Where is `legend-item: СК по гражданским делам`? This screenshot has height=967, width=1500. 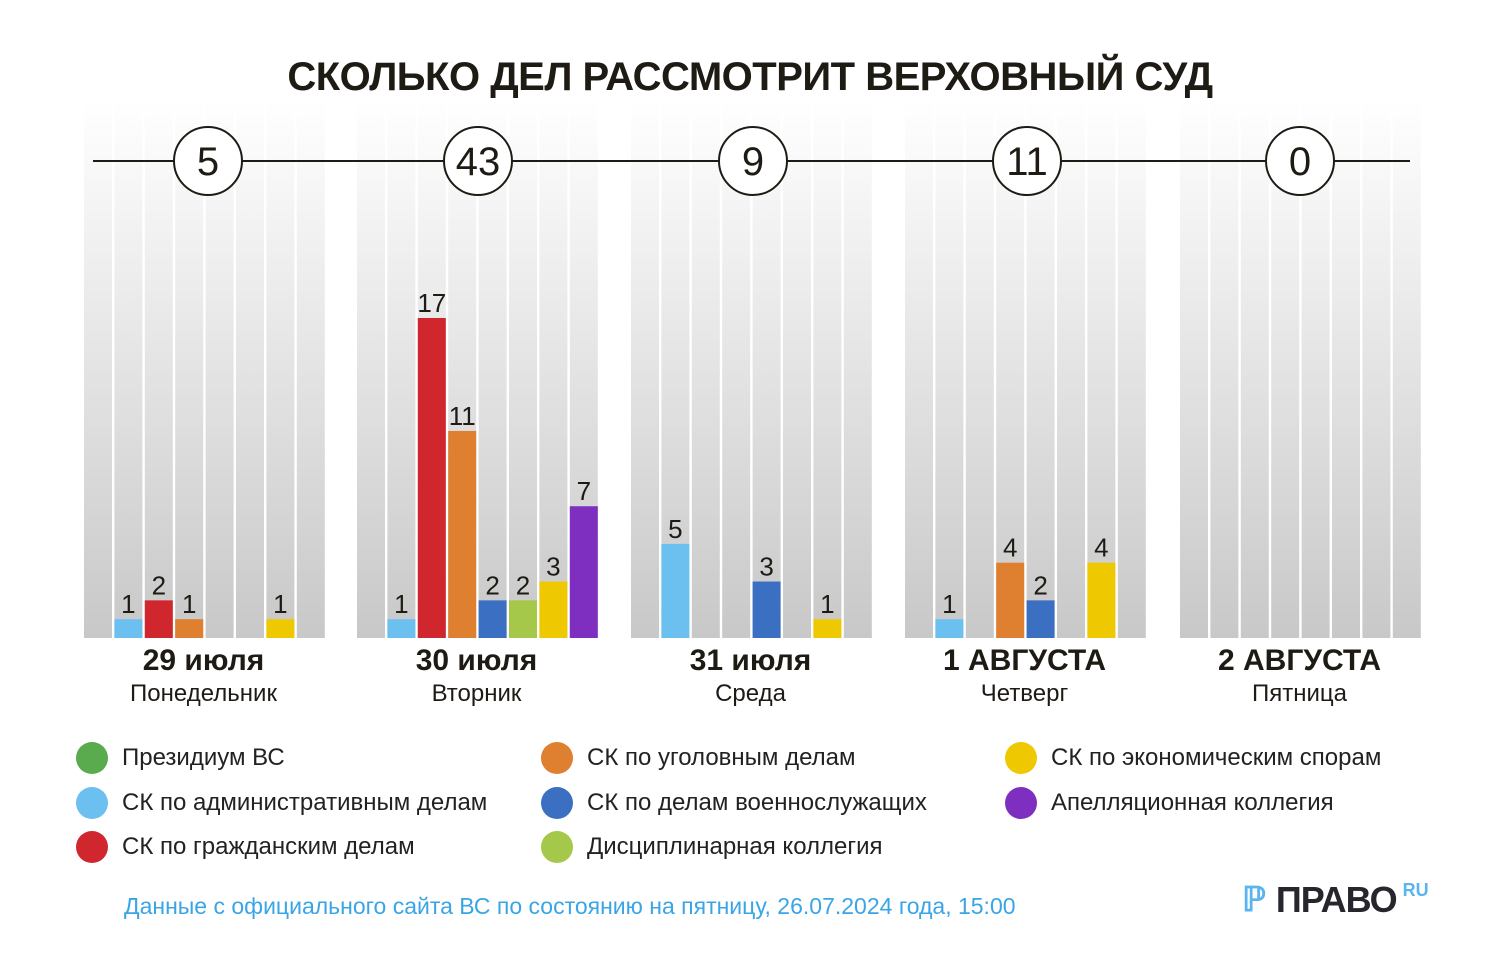 legend-item: СК по гражданским делам is located at coordinates (245, 847).